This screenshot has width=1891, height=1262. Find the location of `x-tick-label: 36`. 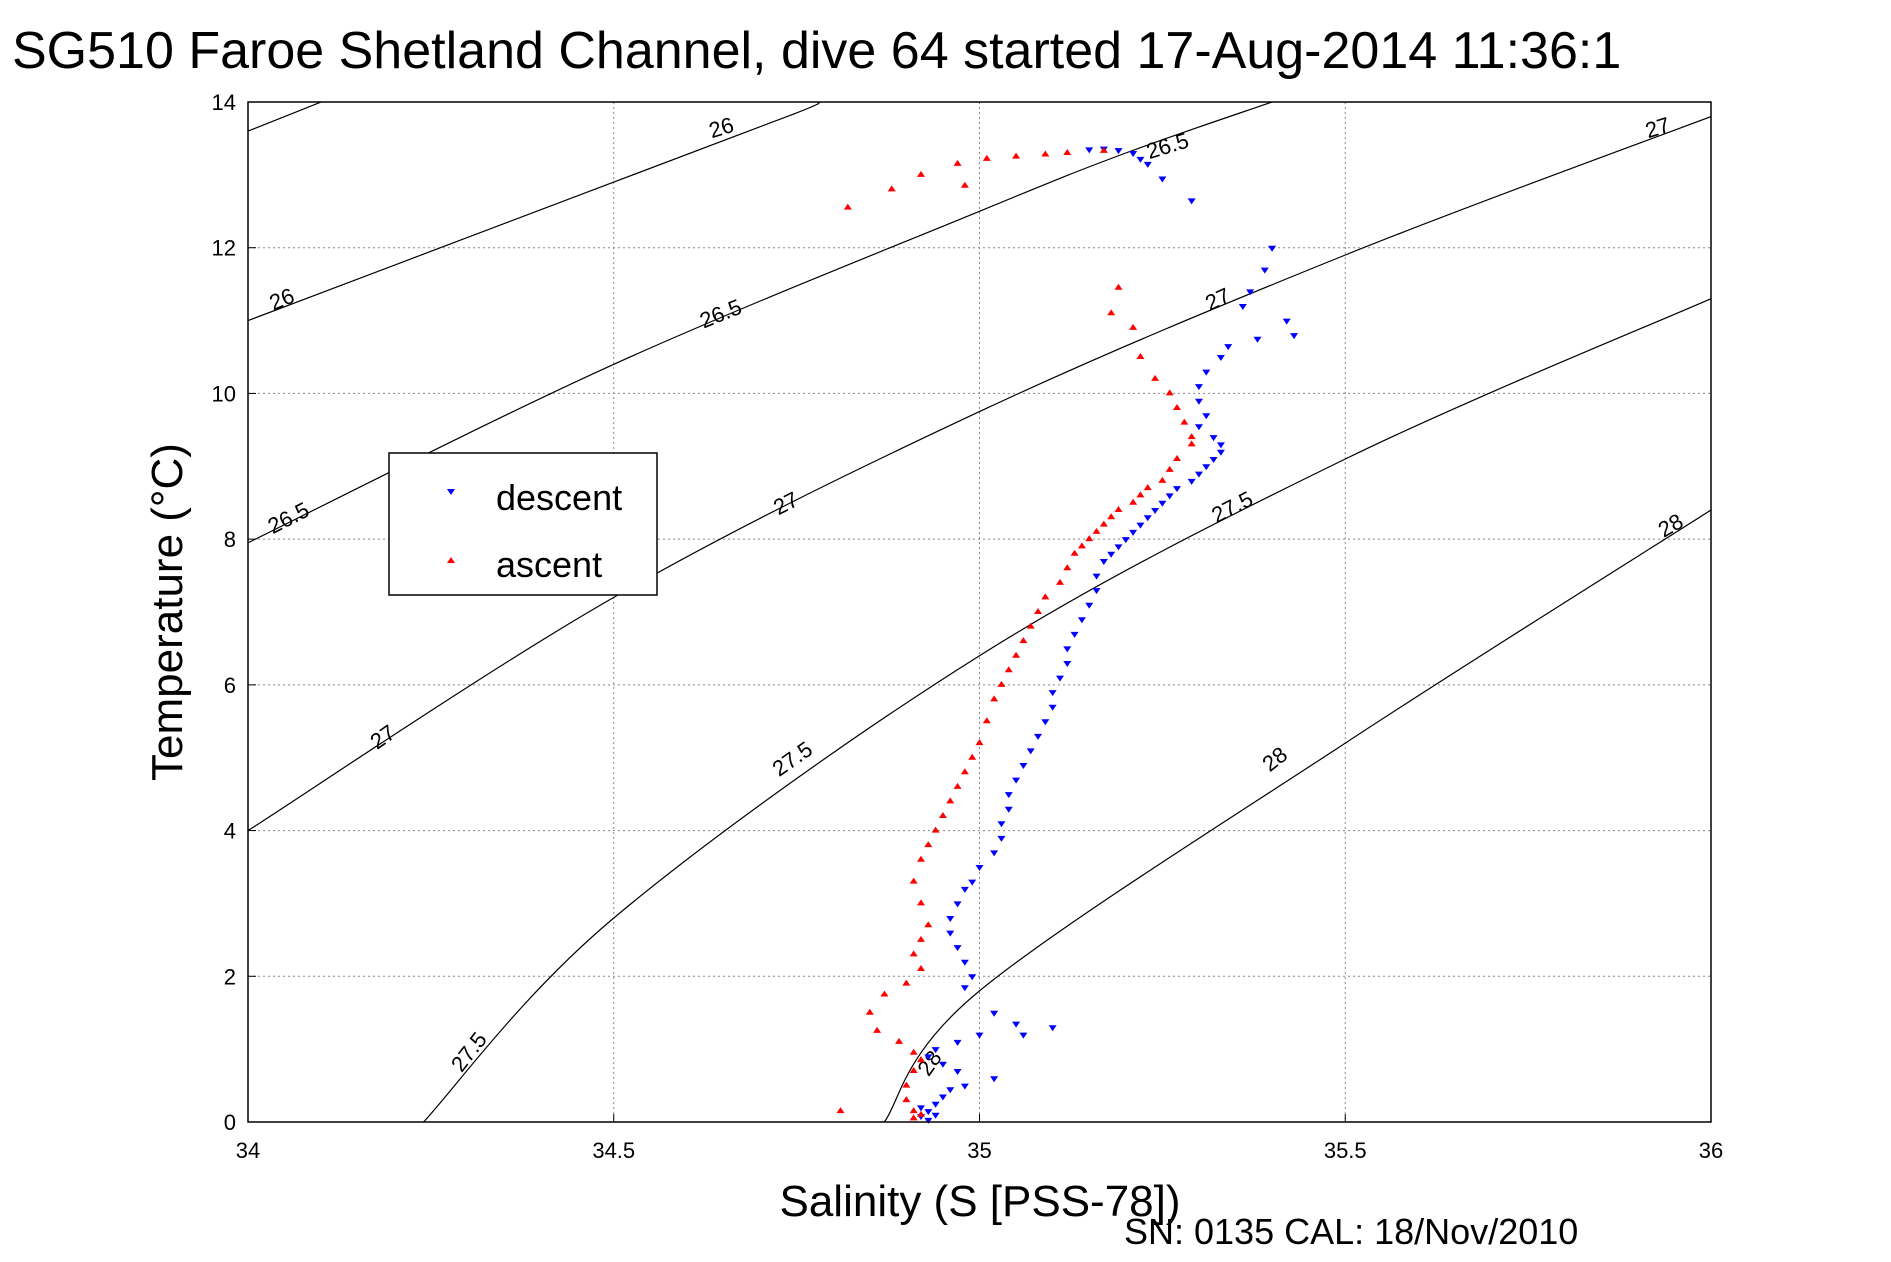

x-tick-label: 36 is located at coordinates (1711, 1150).